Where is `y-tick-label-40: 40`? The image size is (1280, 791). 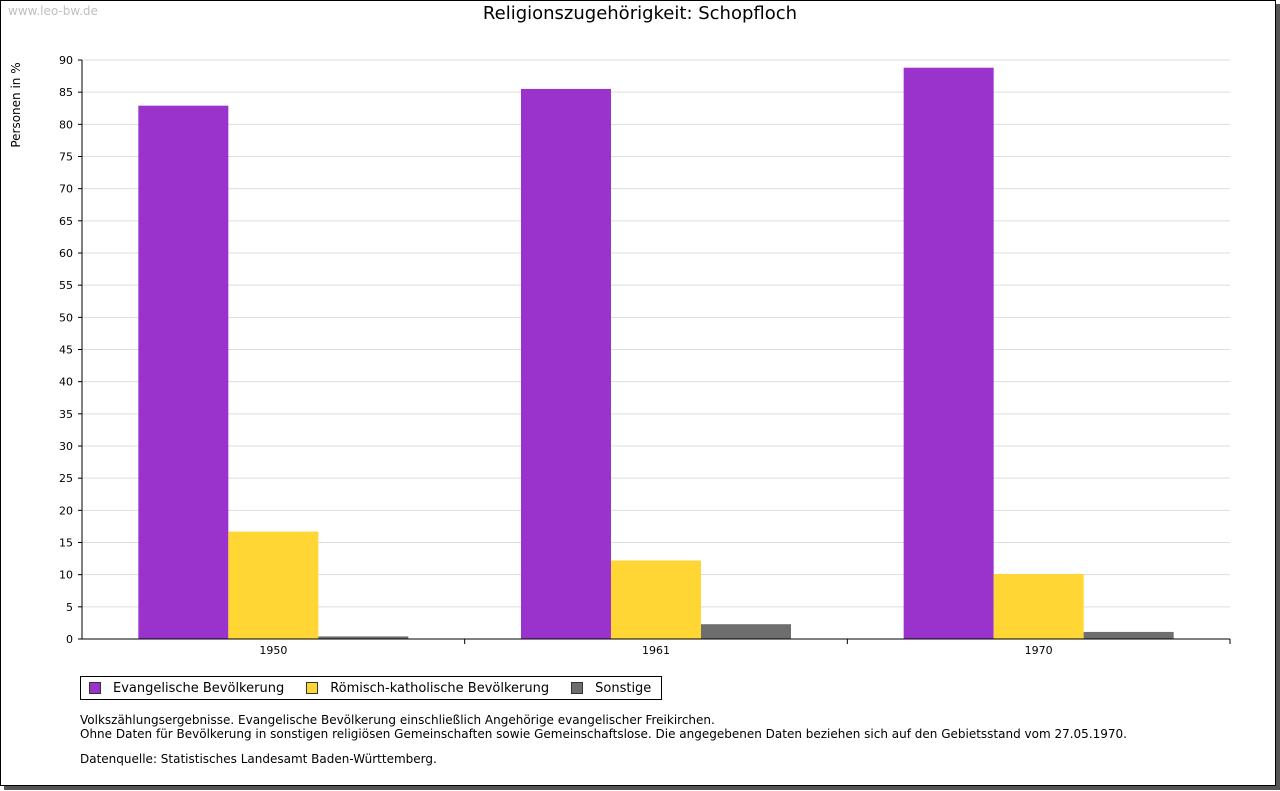
y-tick-label-40: 40 is located at coordinates (66, 382).